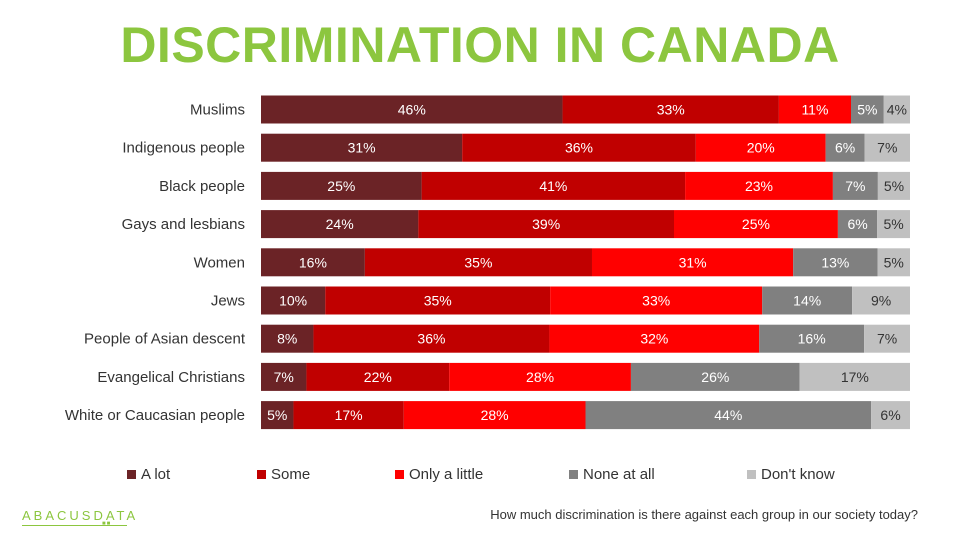  Describe the element at coordinates (183, 224) in the screenshot. I see `category-label: Gays and lesbians` at that location.